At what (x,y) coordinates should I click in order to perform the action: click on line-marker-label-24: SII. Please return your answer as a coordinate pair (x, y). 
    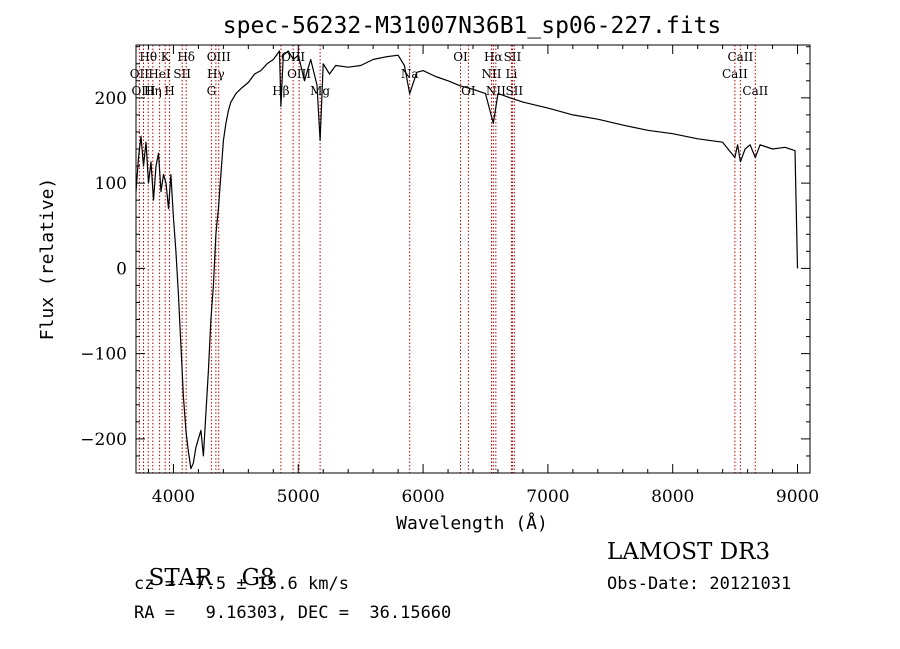
    Looking at the image, I should click on (514, 91).